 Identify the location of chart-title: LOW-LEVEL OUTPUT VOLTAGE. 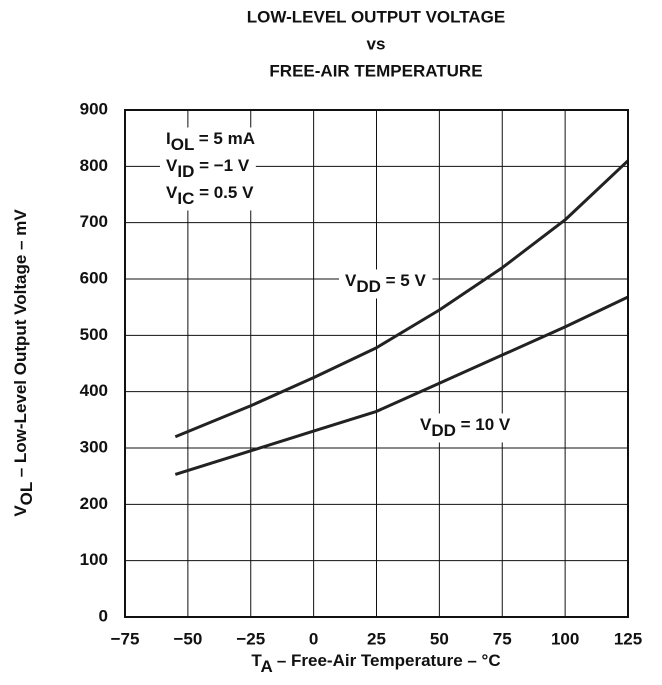
(376, 16).